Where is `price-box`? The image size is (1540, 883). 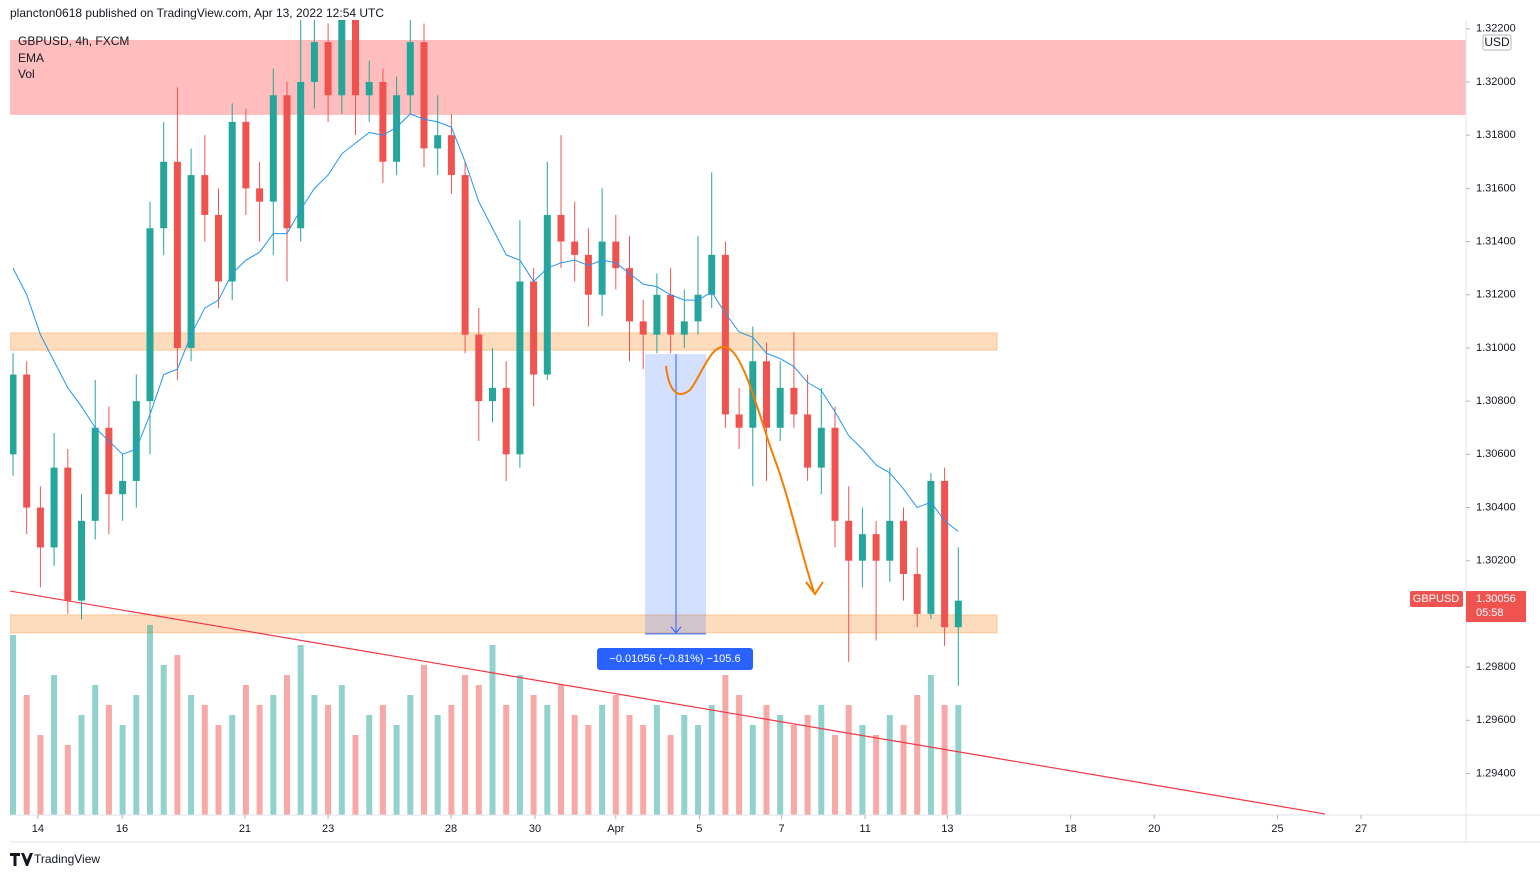 price-box is located at coordinates (1496, 607).